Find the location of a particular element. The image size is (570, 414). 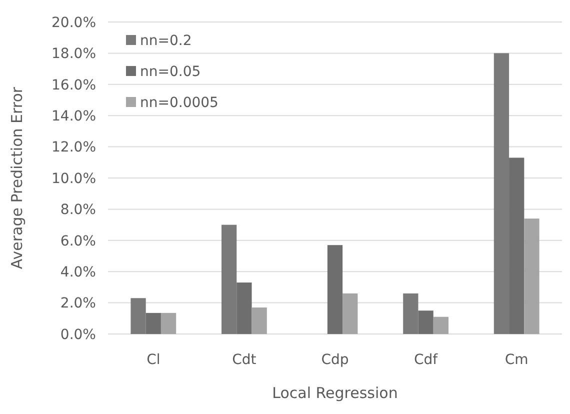

legend-label: nn=0.05 is located at coordinates (170, 72).